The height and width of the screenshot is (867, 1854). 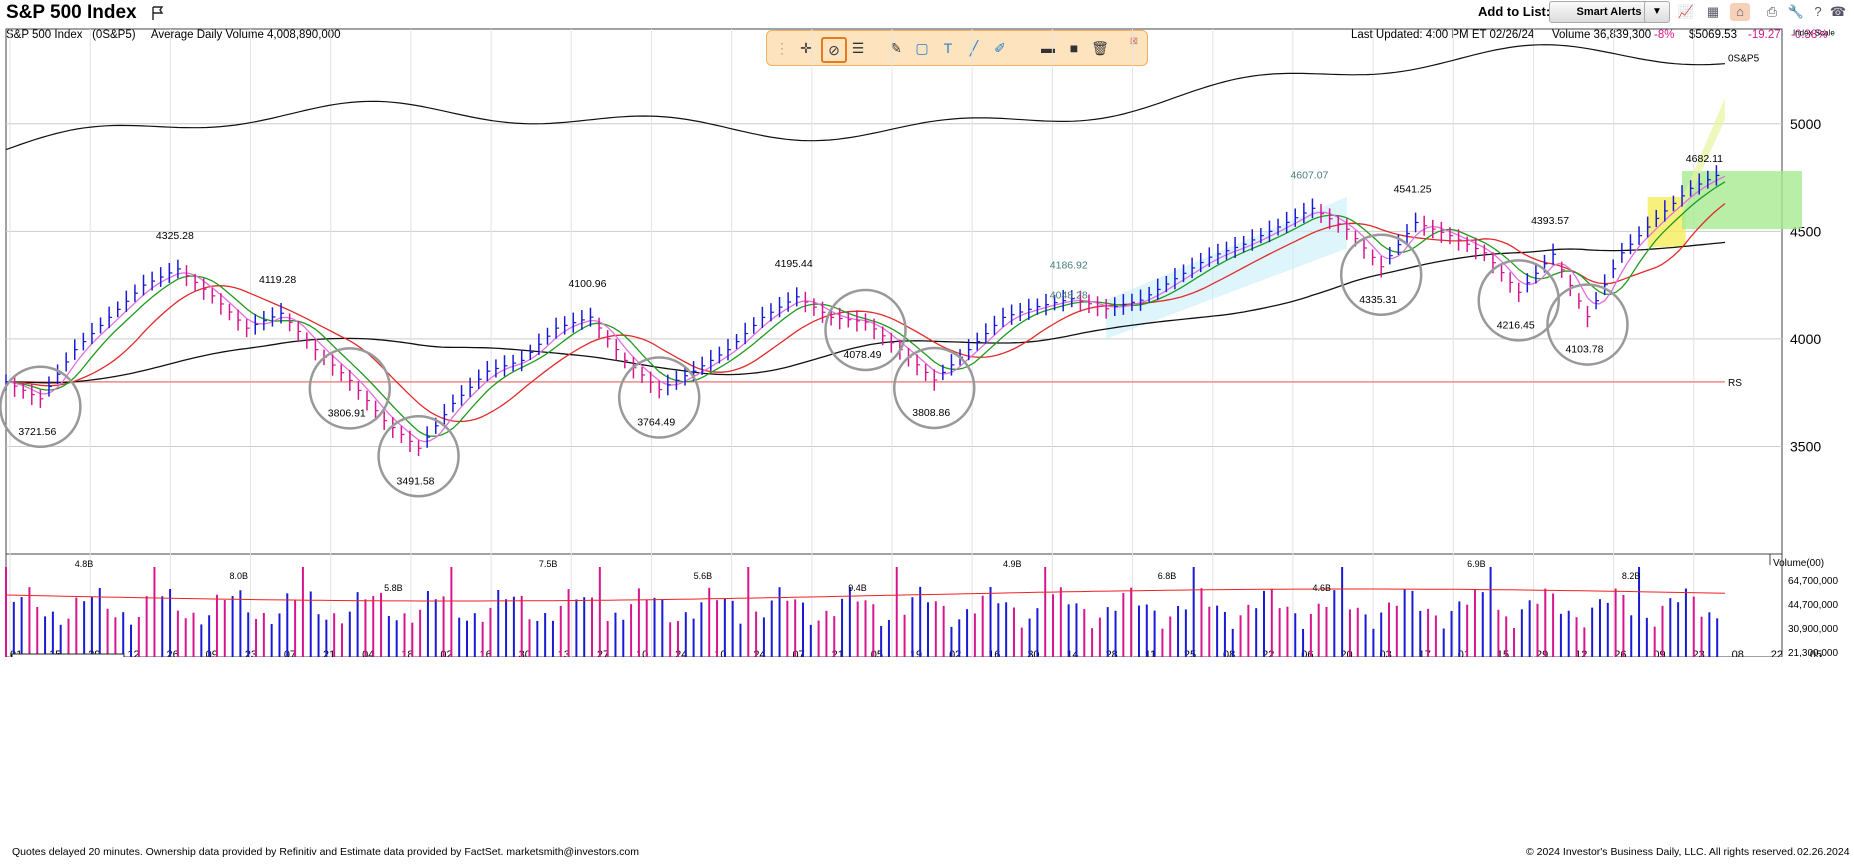 I want to click on volume-peak-label: 6.9B, so click(x=1476, y=564).